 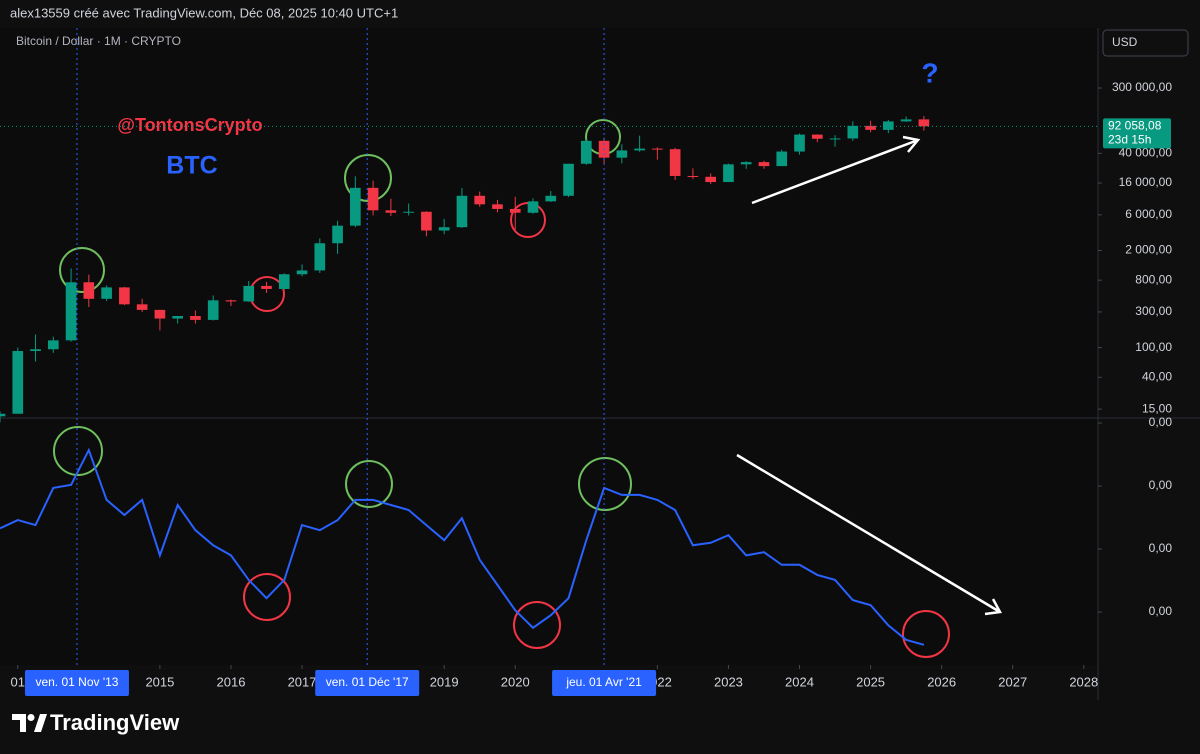 What do you see at coordinates (1153, 347) in the screenshot?
I see `y-tick-label: 100,00` at bounding box center [1153, 347].